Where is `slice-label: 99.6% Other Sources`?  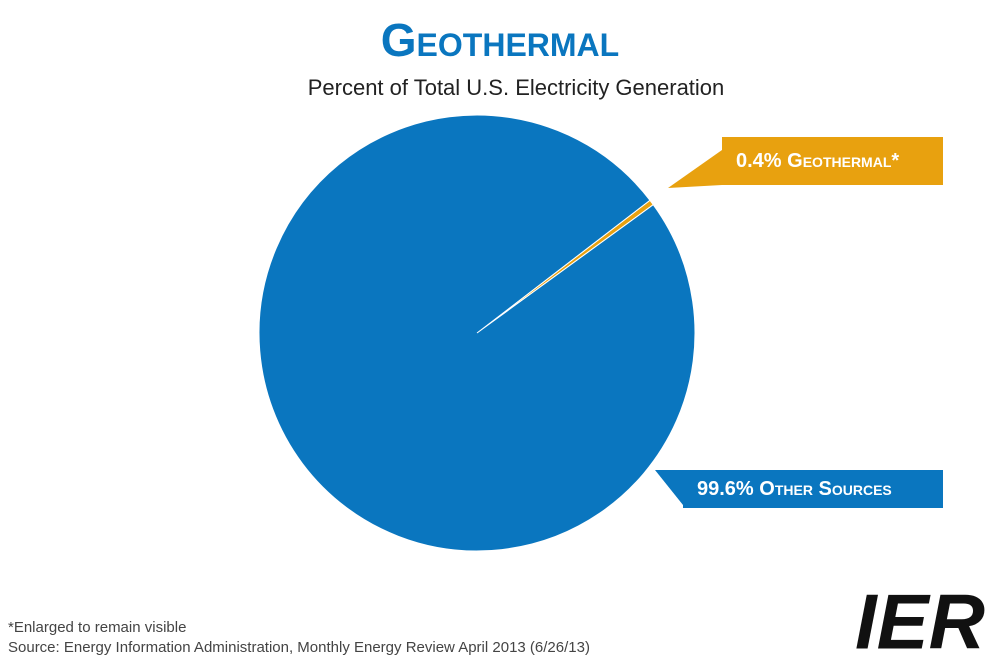
slice-label: 99.6% Other Sources is located at coordinates (794, 489).